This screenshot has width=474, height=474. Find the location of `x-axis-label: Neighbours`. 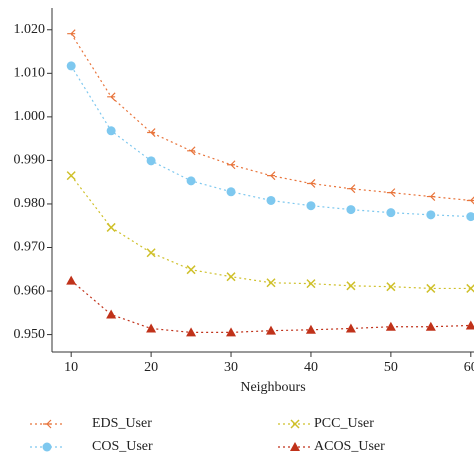

x-axis-label: Neighbours is located at coordinates (272, 387).